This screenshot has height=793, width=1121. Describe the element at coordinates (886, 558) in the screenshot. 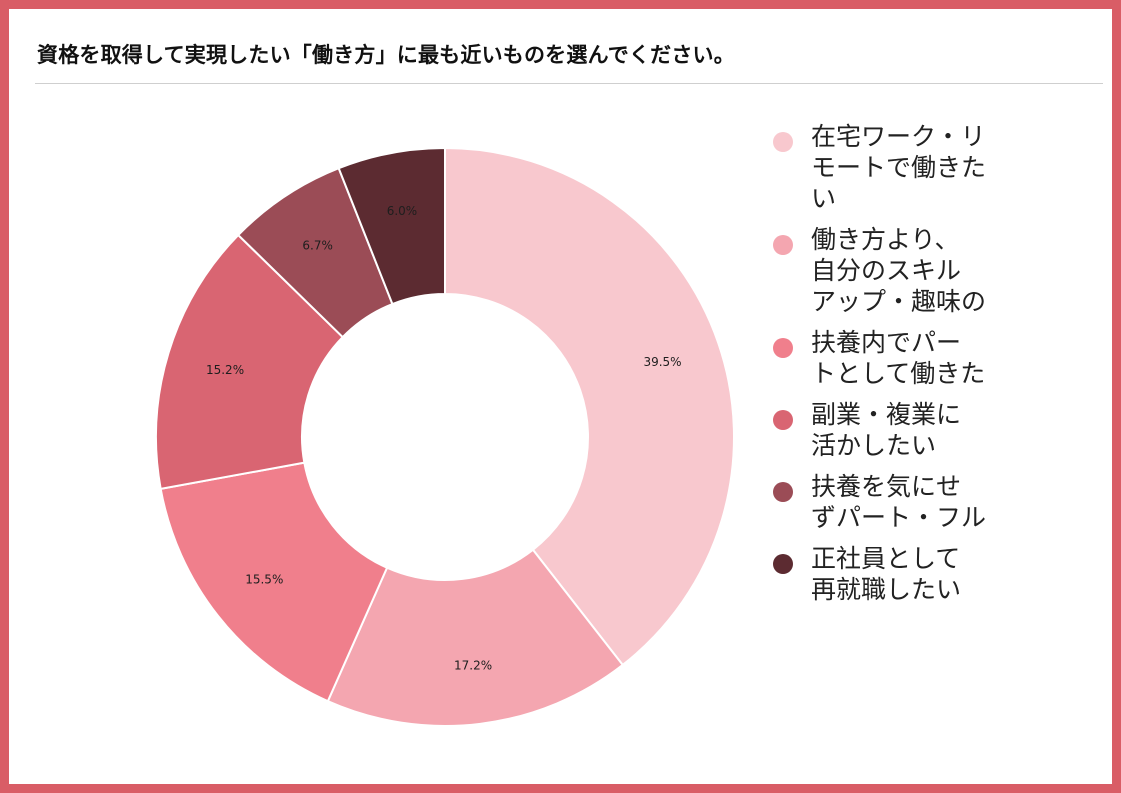

I see `legend-label-line: 正社員として` at that location.